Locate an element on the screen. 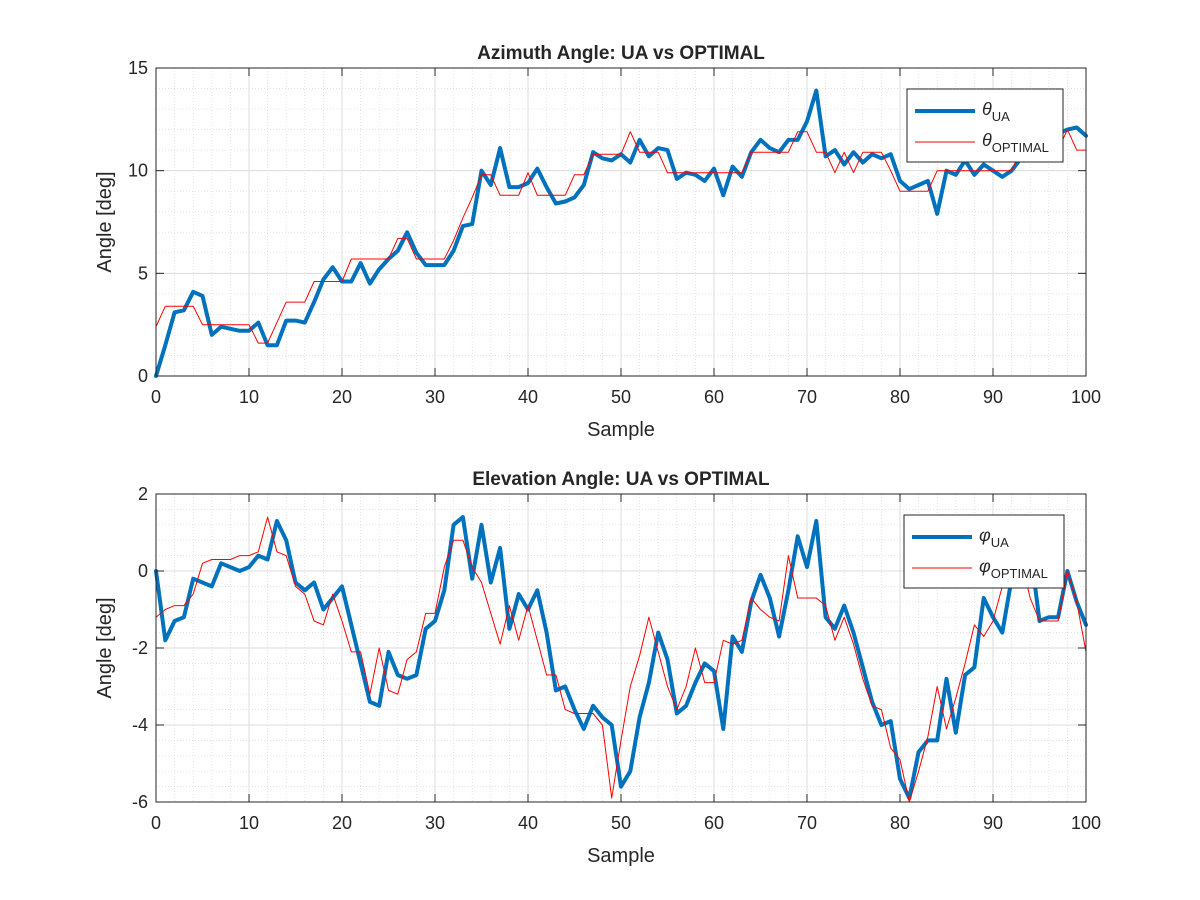 This screenshot has height=900, width=1200. elevation-x-tick-label: 90 is located at coordinates (993, 823).